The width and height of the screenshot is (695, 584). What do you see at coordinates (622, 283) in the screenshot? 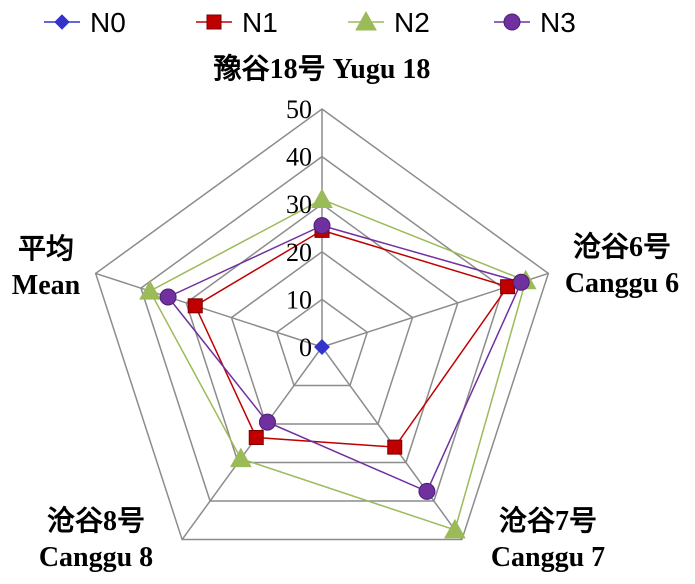
I see `axis-label-en-1: Canggu 6` at bounding box center [622, 283].